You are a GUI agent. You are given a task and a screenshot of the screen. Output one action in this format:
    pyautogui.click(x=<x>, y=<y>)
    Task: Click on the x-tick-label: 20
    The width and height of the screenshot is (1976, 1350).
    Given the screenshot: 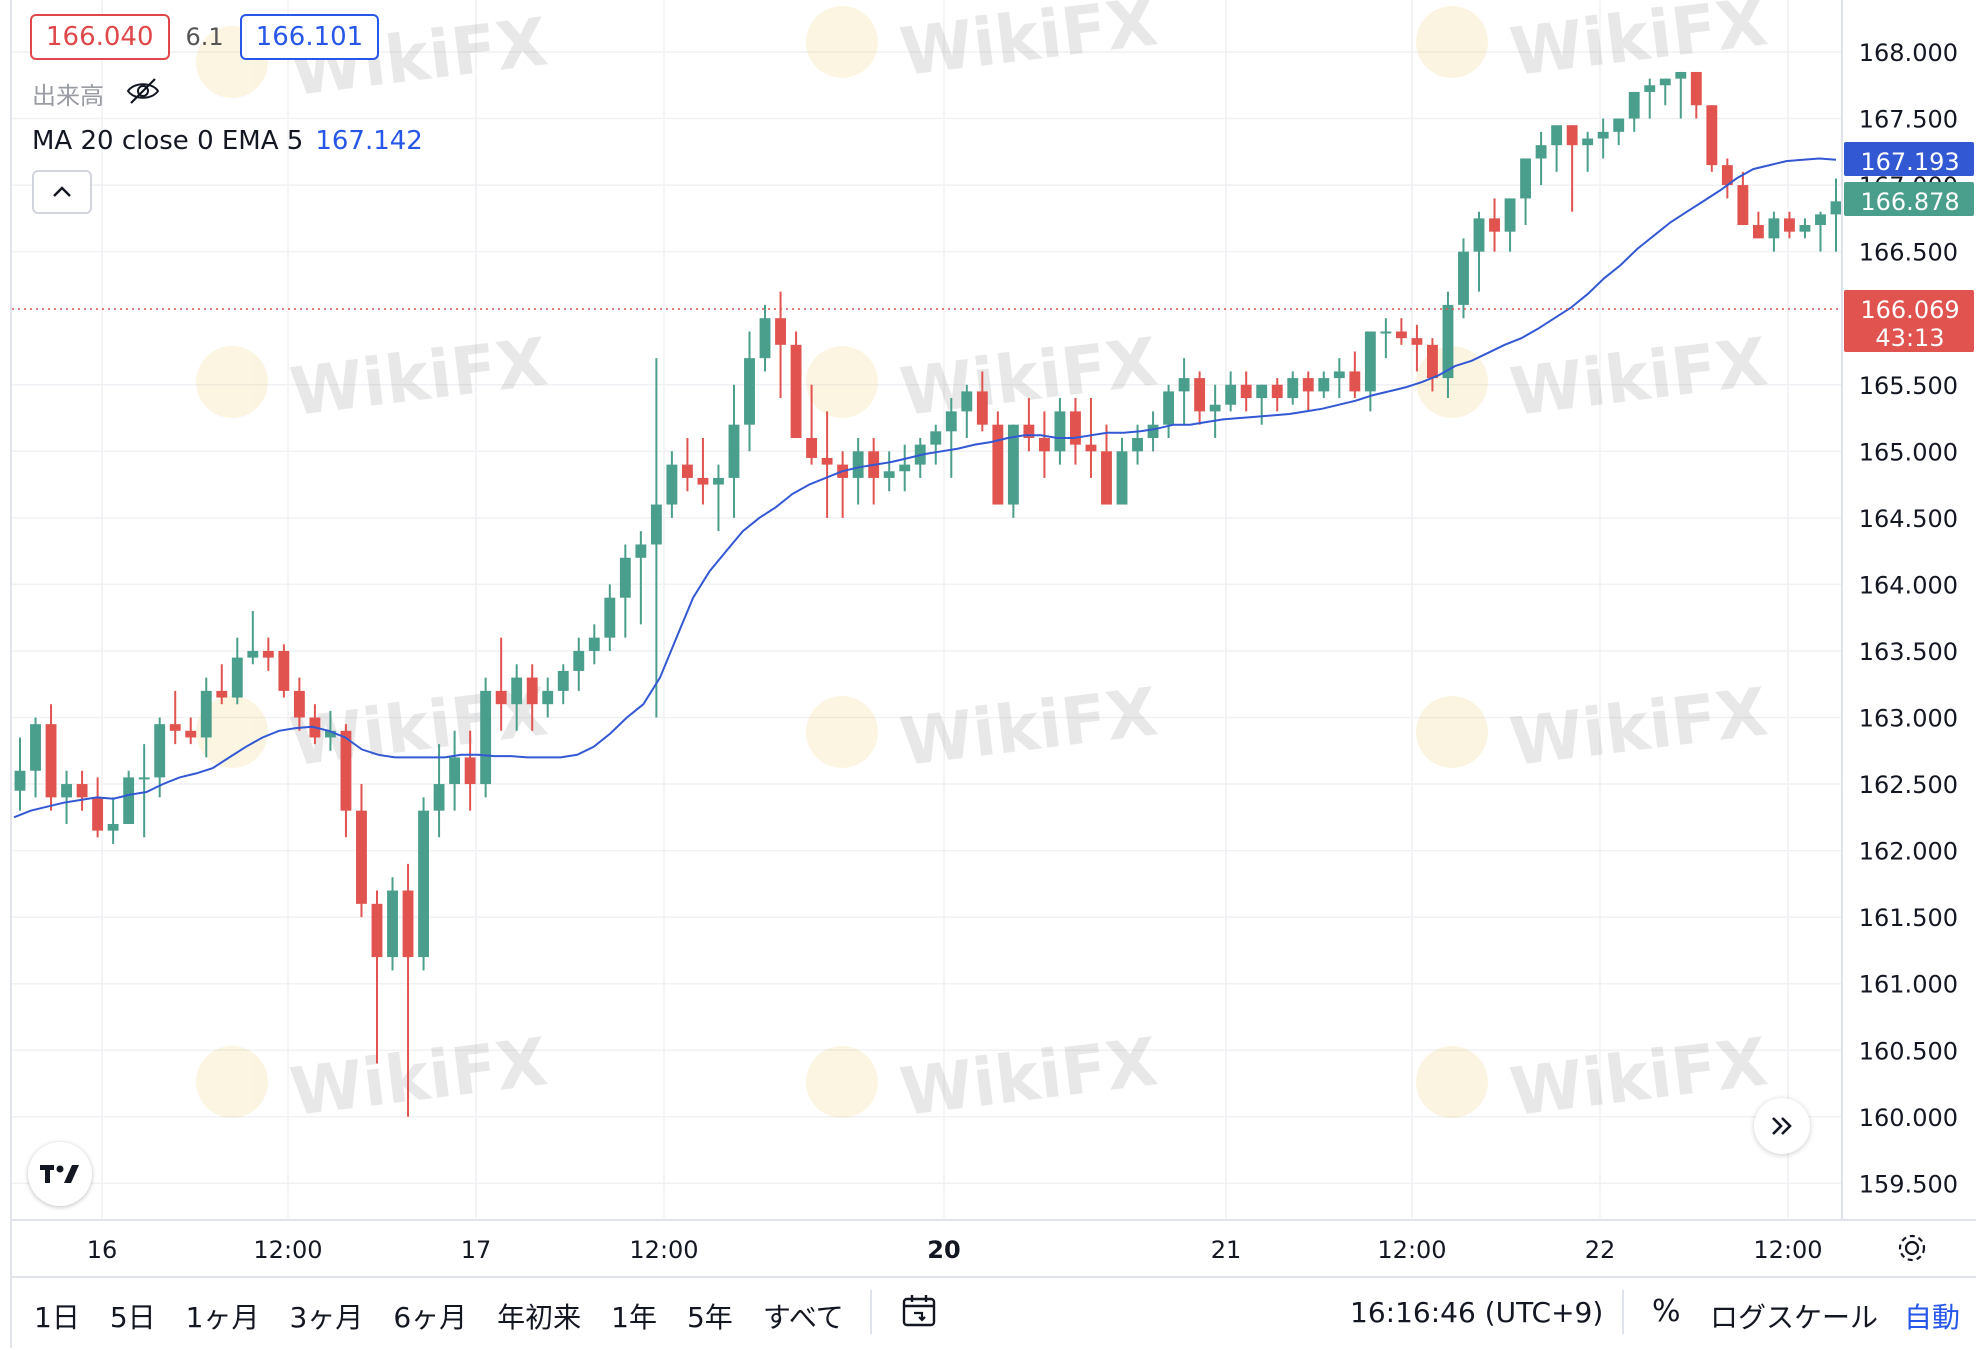 What is the action you would take?
    pyautogui.click(x=943, y=1250)
    